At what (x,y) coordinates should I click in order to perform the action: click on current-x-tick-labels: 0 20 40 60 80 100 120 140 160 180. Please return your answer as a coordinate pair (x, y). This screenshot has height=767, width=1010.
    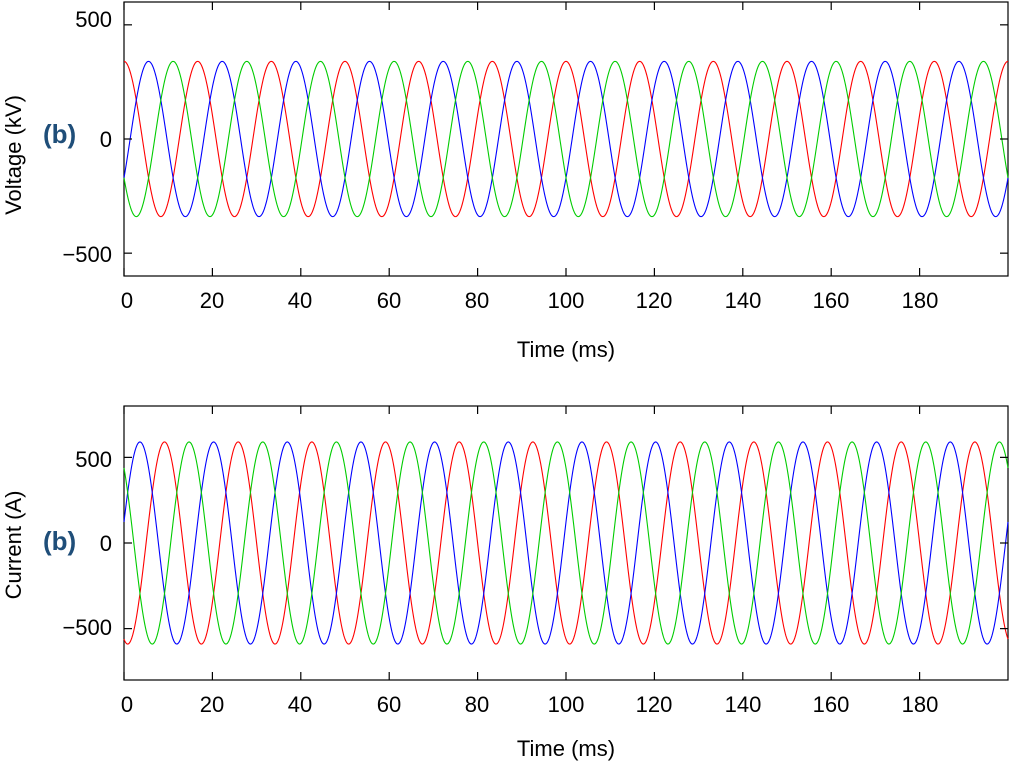
    Looking at the image, I should click on (529, 704).